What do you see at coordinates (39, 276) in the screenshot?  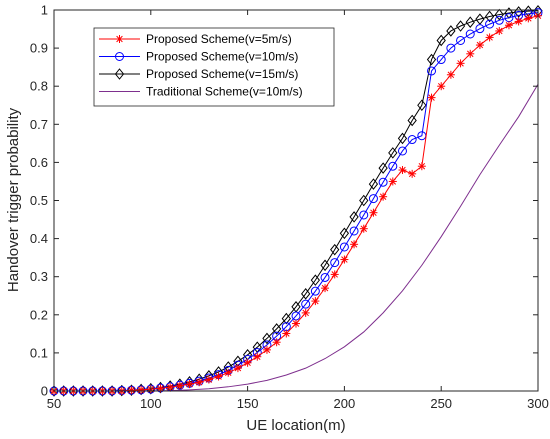 I see `y-tick-label: 0.3` at bounding box center [39, 276].